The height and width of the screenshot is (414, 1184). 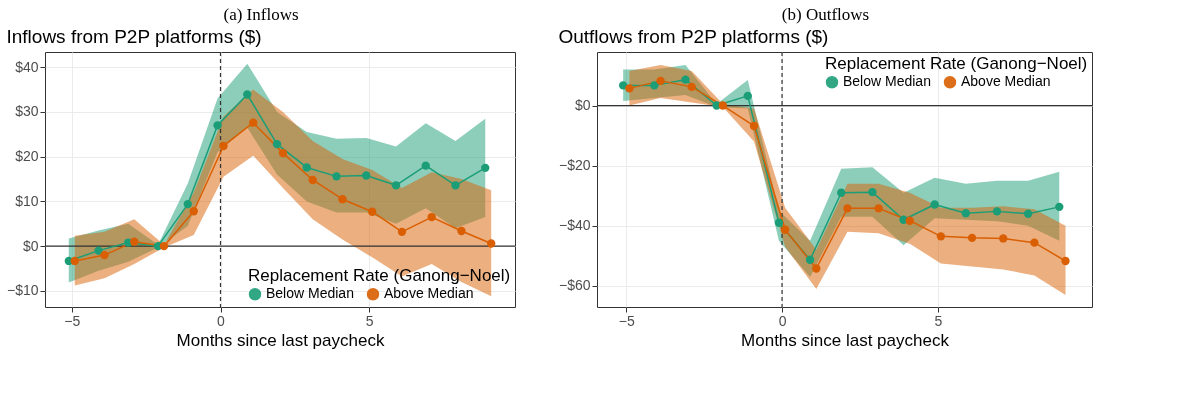 What do you see at coordinates (693, 37) in the screenshot?
I see `chart-subtitle: Outflows from P2P platforms ($)` at bounding box center [693, 37].